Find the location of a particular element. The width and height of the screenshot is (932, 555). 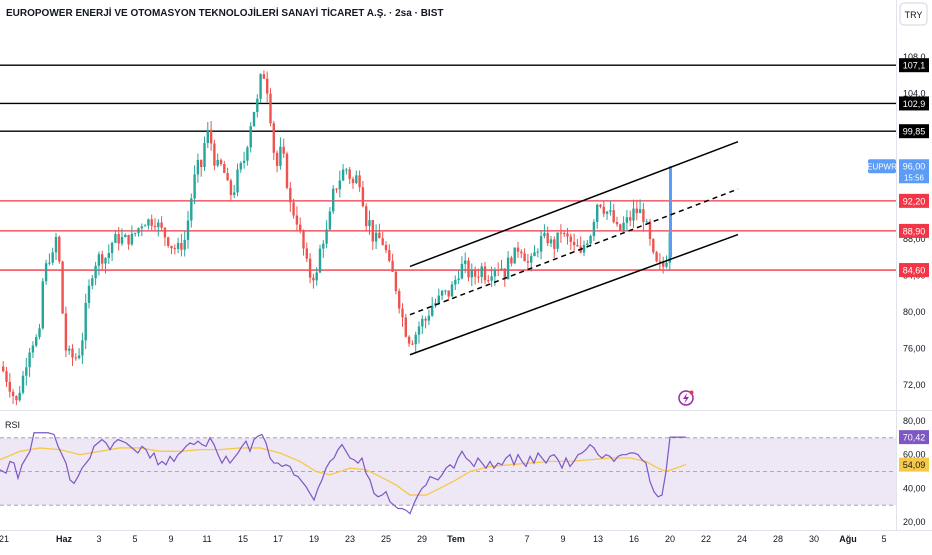

rsi-line is located at coordinates (343, 473).